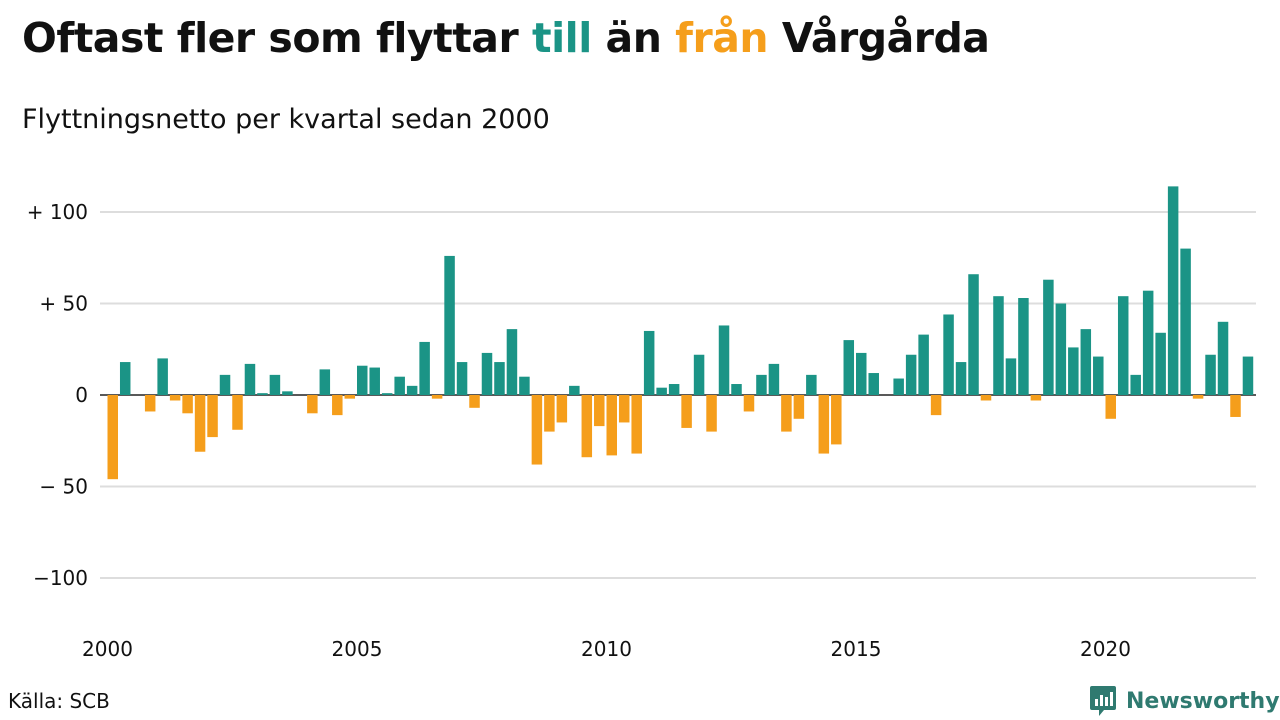 This screenshot has height=720, width=1280. I want to click on title-part-3: Vårgårda, so click(879, 38).